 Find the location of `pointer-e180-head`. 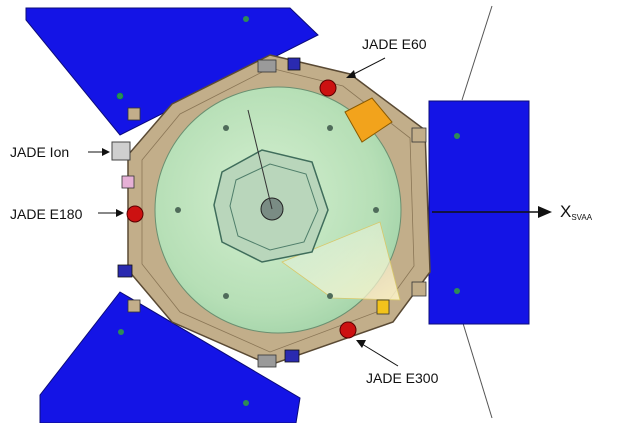

pointer-e180-head is located at coordinates (120, 213).